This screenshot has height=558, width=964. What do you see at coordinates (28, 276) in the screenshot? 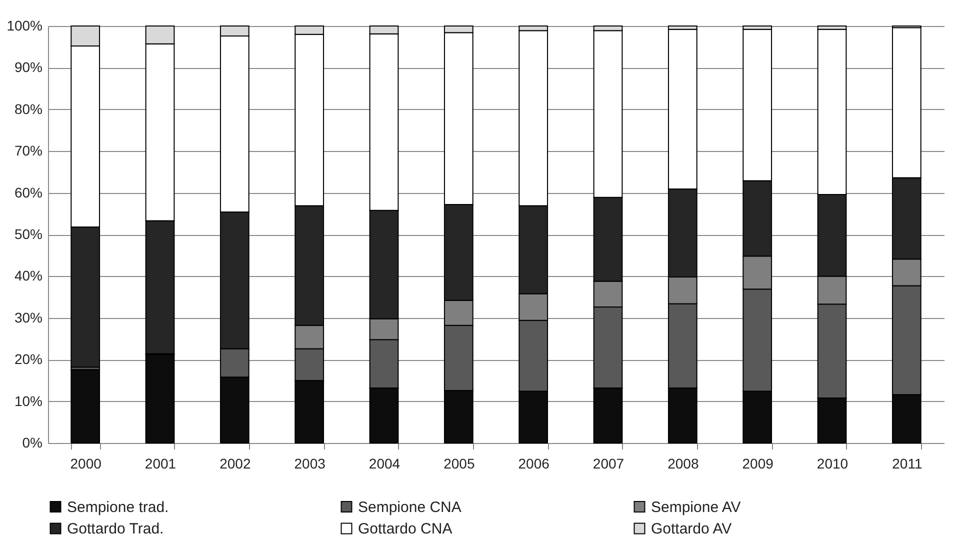
I see `y-tick-label: 40%` at bounding box center [28, 276].